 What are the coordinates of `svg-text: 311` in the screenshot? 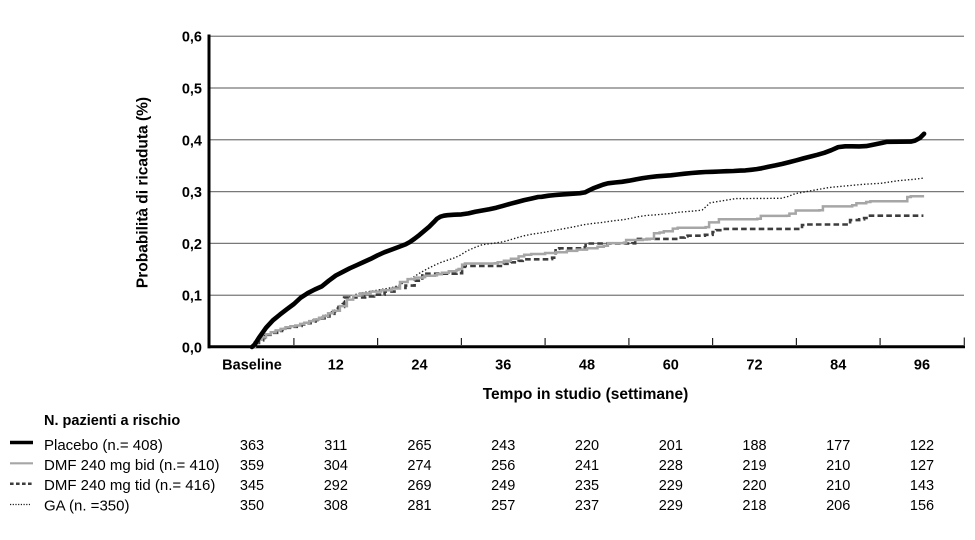 It's located at (335, 446).